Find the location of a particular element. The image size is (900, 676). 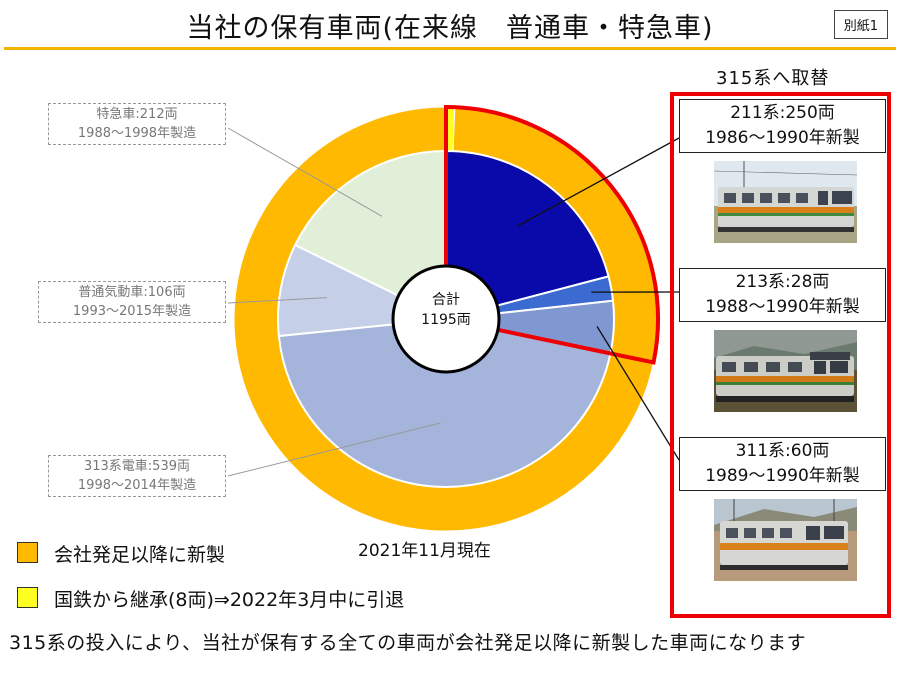

callout-diesel: 普通気動車:106両 1993～2015年製造 is located at coordinates (132, 302).